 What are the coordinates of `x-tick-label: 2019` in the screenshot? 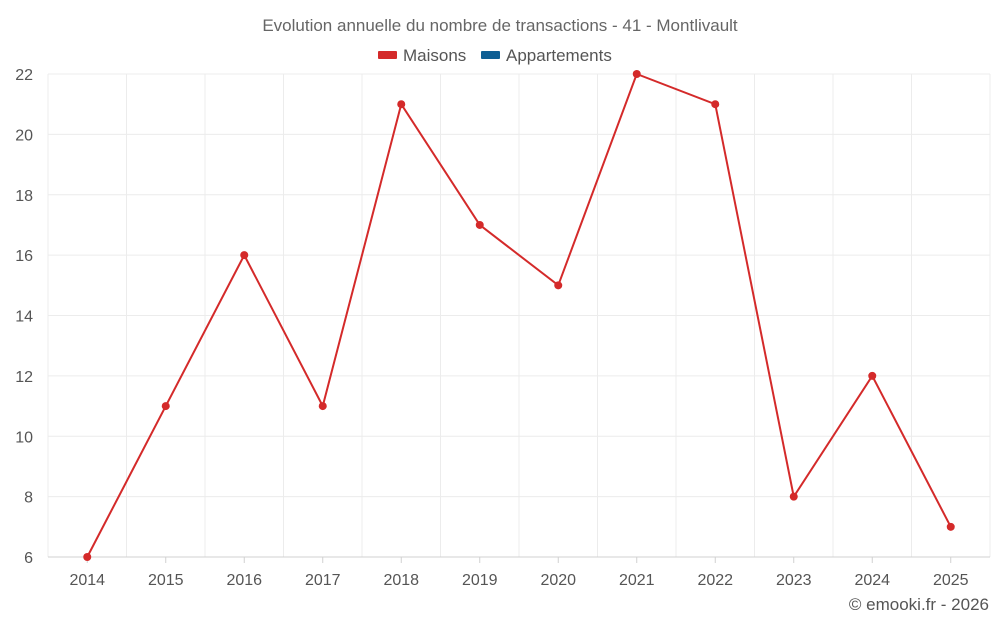 It's located at (480, 580).